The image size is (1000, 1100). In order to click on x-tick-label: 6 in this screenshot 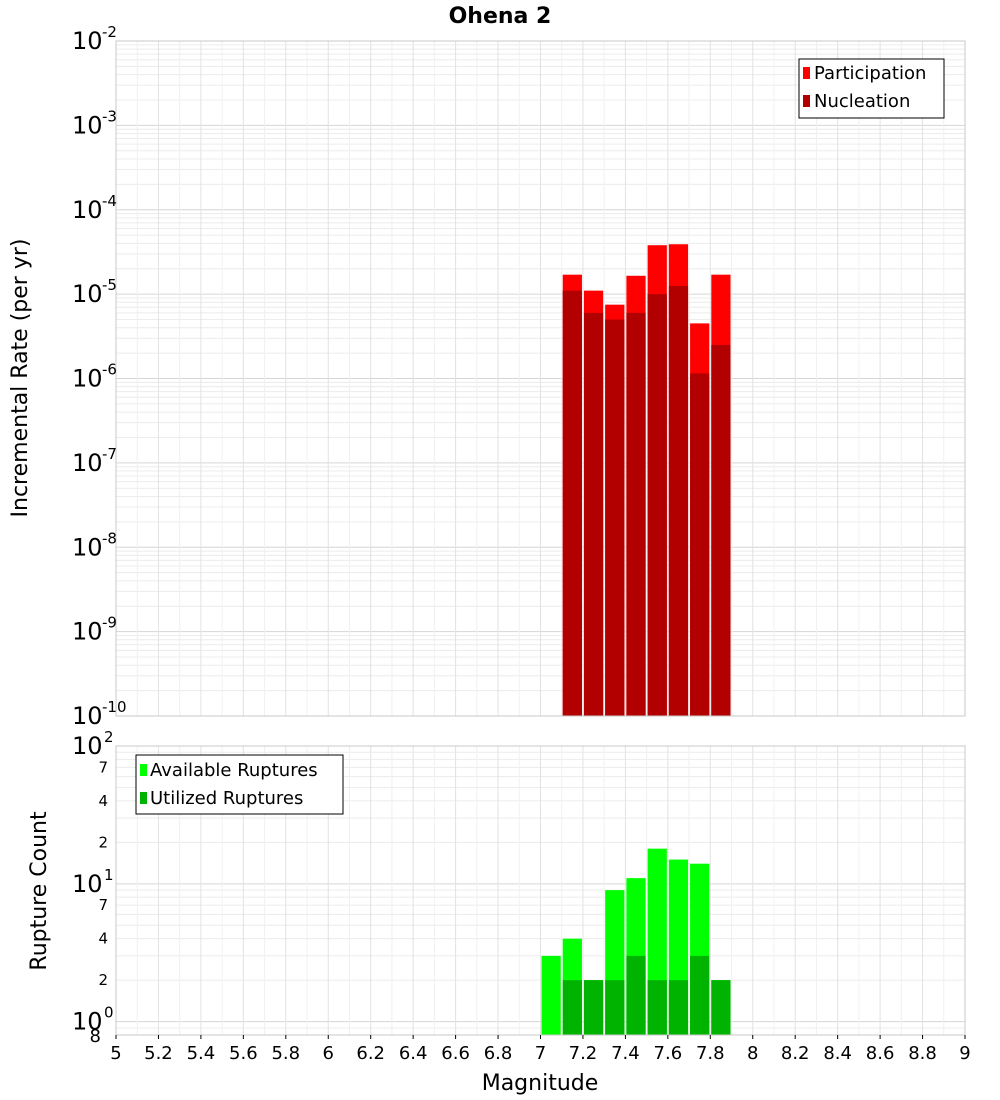, I will do `click(328, 1053)`.